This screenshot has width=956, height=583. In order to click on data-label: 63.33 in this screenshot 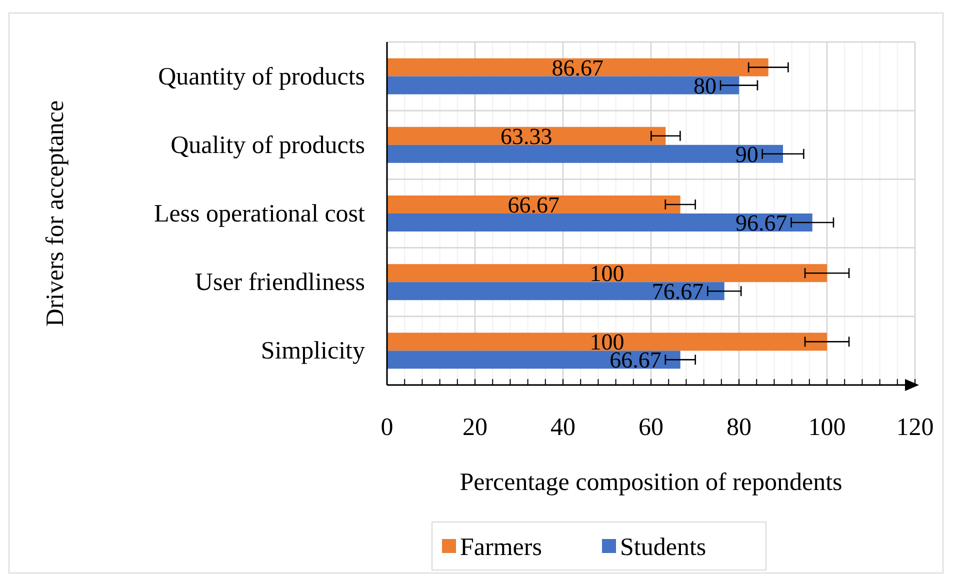, I will do `click(526, 136)`.